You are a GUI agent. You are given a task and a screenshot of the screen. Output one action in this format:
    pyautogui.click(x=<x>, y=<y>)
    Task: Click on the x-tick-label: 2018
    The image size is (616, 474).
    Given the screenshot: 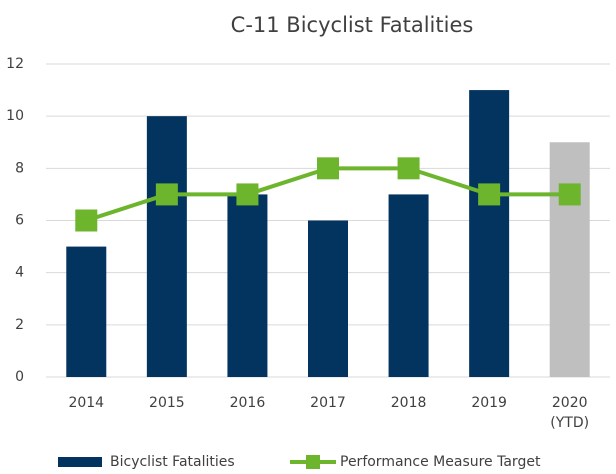 What is the action you would take?
    pyautogui.click(x=409, y=403)
    